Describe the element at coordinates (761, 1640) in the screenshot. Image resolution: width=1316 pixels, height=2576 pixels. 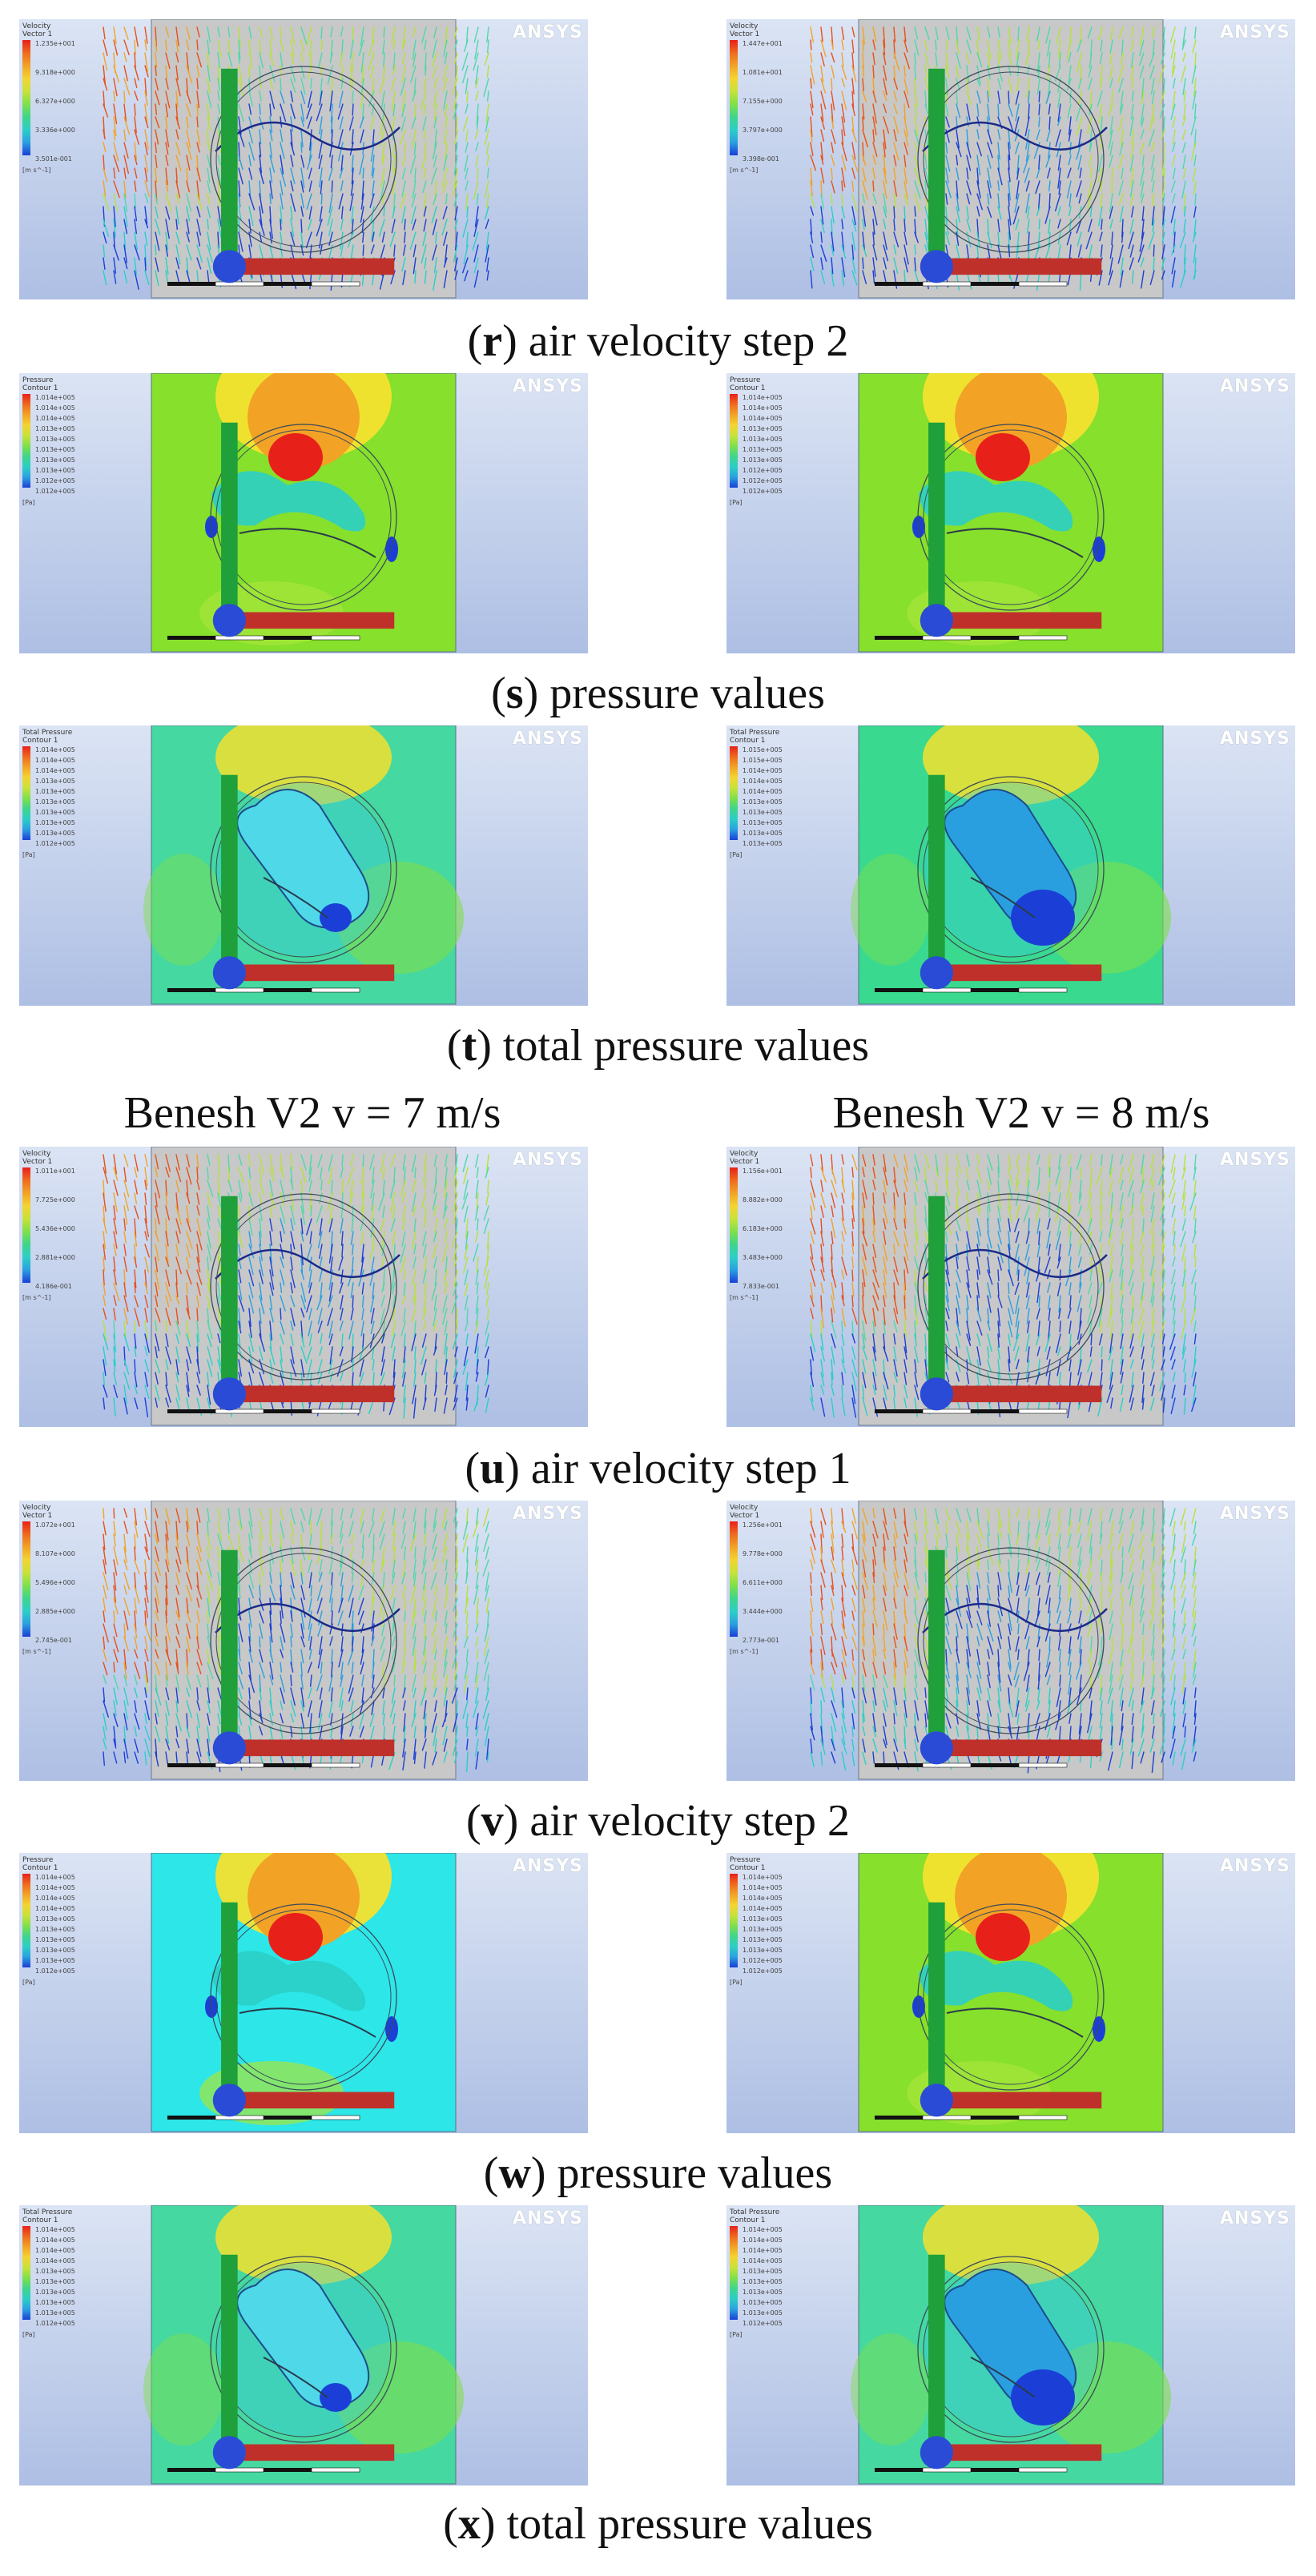
I see `legend-value: 2.773e-001` at that location.